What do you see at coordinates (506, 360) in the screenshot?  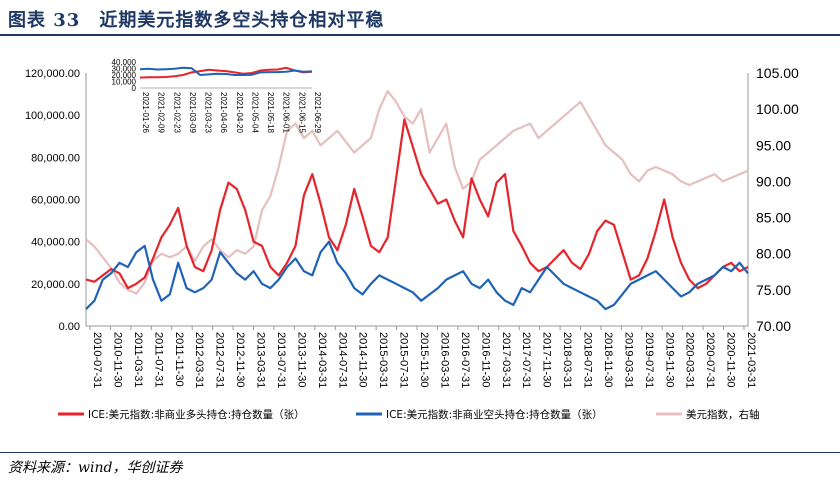 I see `x-tick-label: 2017-03-31` at bounding box center [506, 360].